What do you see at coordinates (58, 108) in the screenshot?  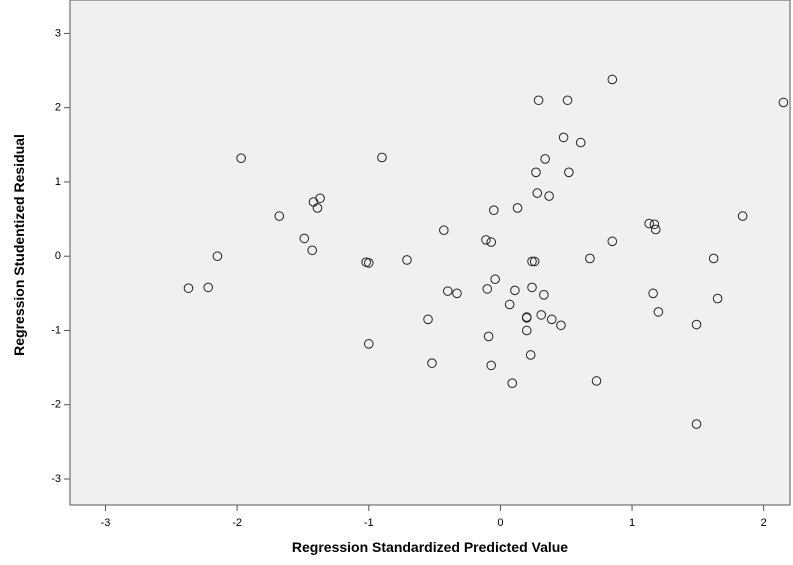 I see `y-tick-label: 2` at bounding box center [58, 108].